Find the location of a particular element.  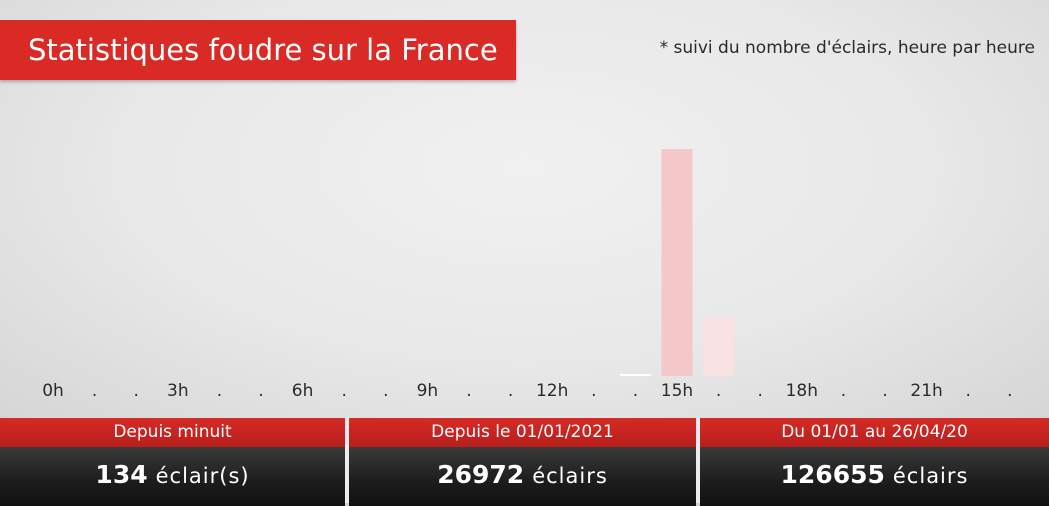

x-tick-label: 6h is located at coordinates (303, 391).